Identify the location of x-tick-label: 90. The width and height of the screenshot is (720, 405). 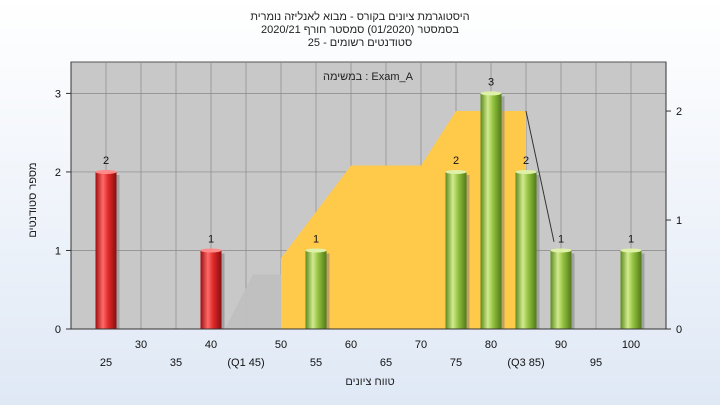
(561, 345).